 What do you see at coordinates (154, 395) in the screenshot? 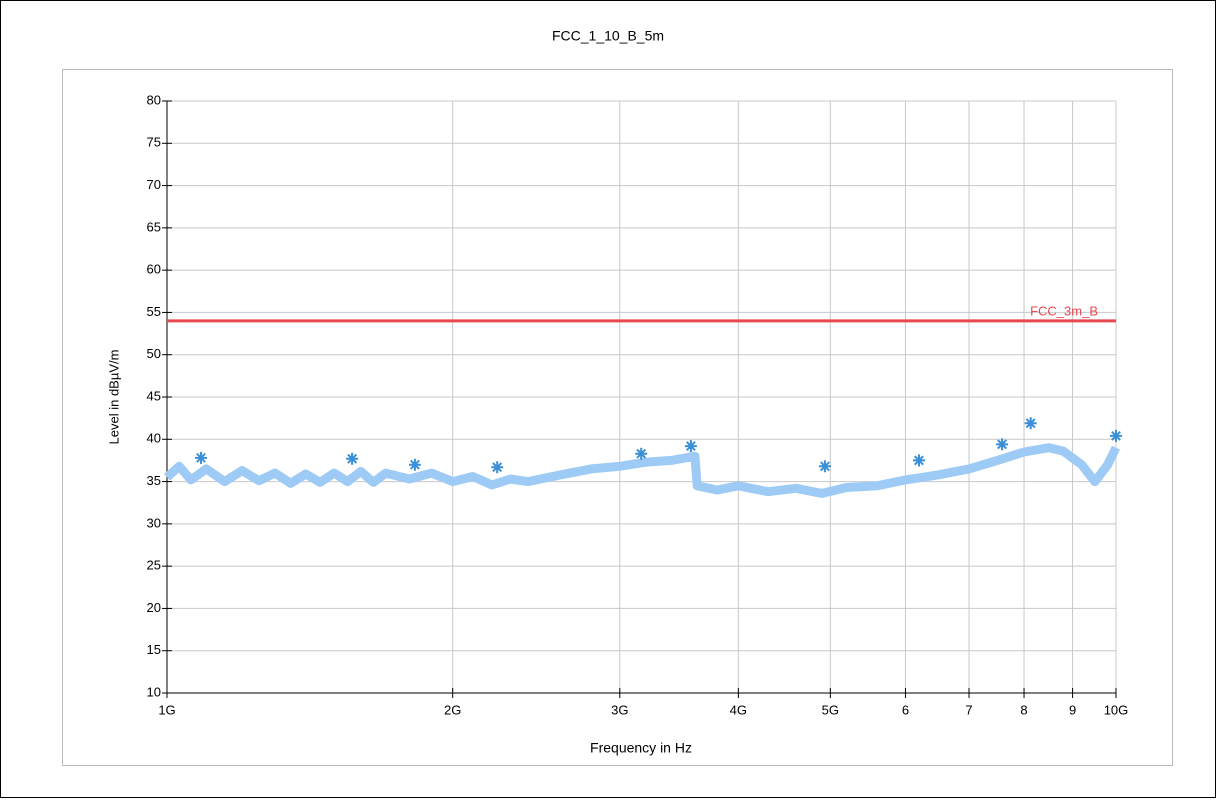
I see `y-tick-label: 45` at bounding box center [154, 395].